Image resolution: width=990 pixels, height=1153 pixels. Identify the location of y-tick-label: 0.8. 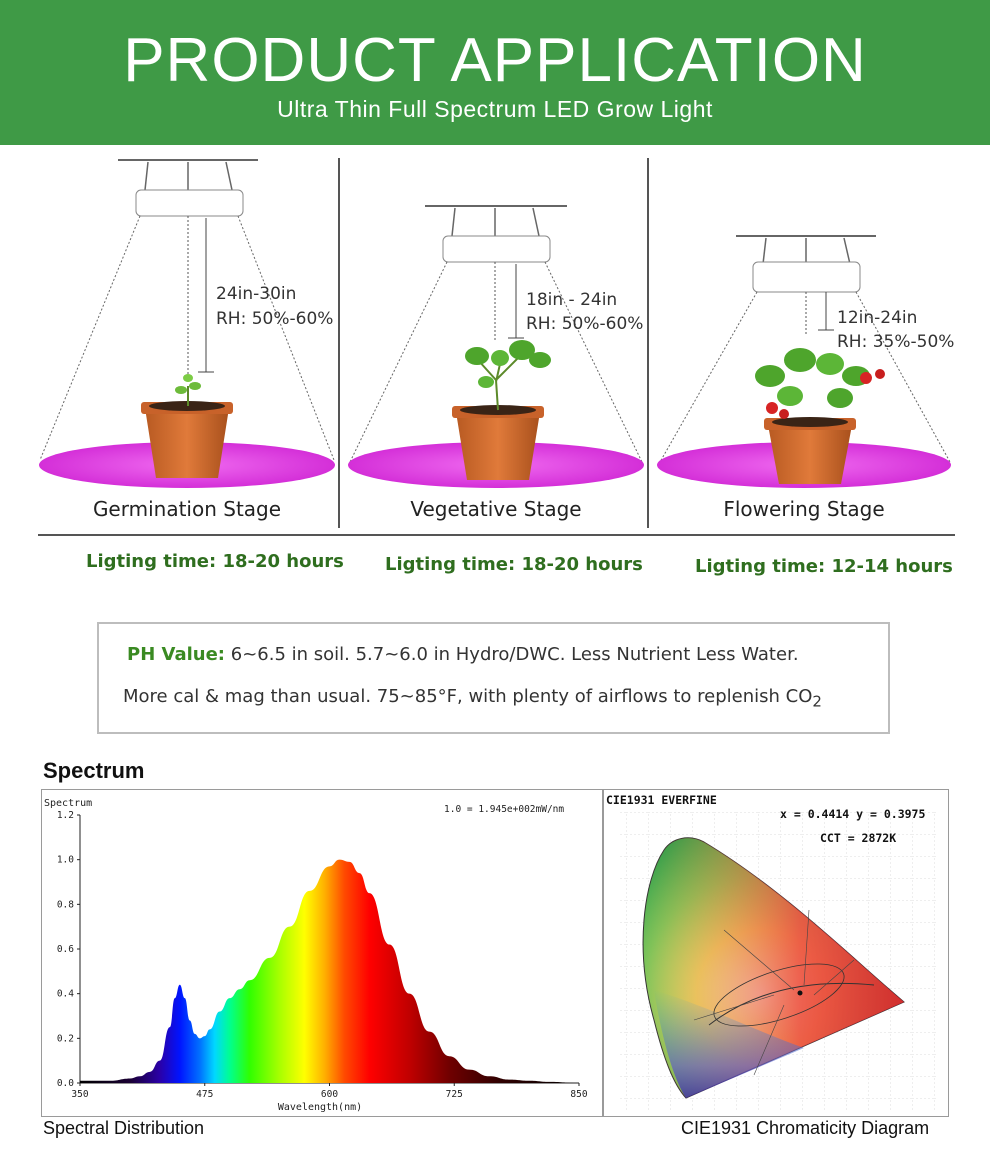
(65, 904).